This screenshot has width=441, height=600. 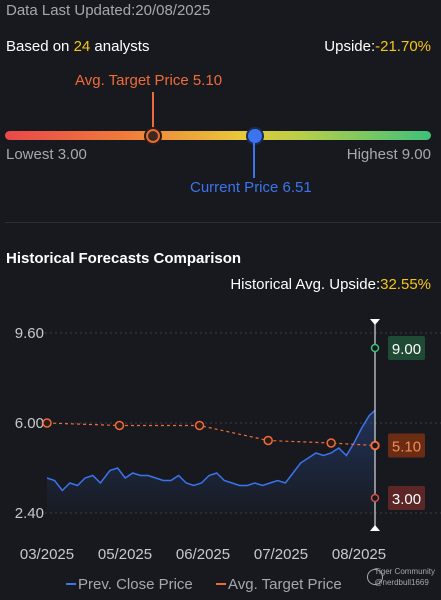 What do you see at coordinates (403, 46) in the screenshot?
I see `upside-value: -21.70%` at bounding box center [403, 46].